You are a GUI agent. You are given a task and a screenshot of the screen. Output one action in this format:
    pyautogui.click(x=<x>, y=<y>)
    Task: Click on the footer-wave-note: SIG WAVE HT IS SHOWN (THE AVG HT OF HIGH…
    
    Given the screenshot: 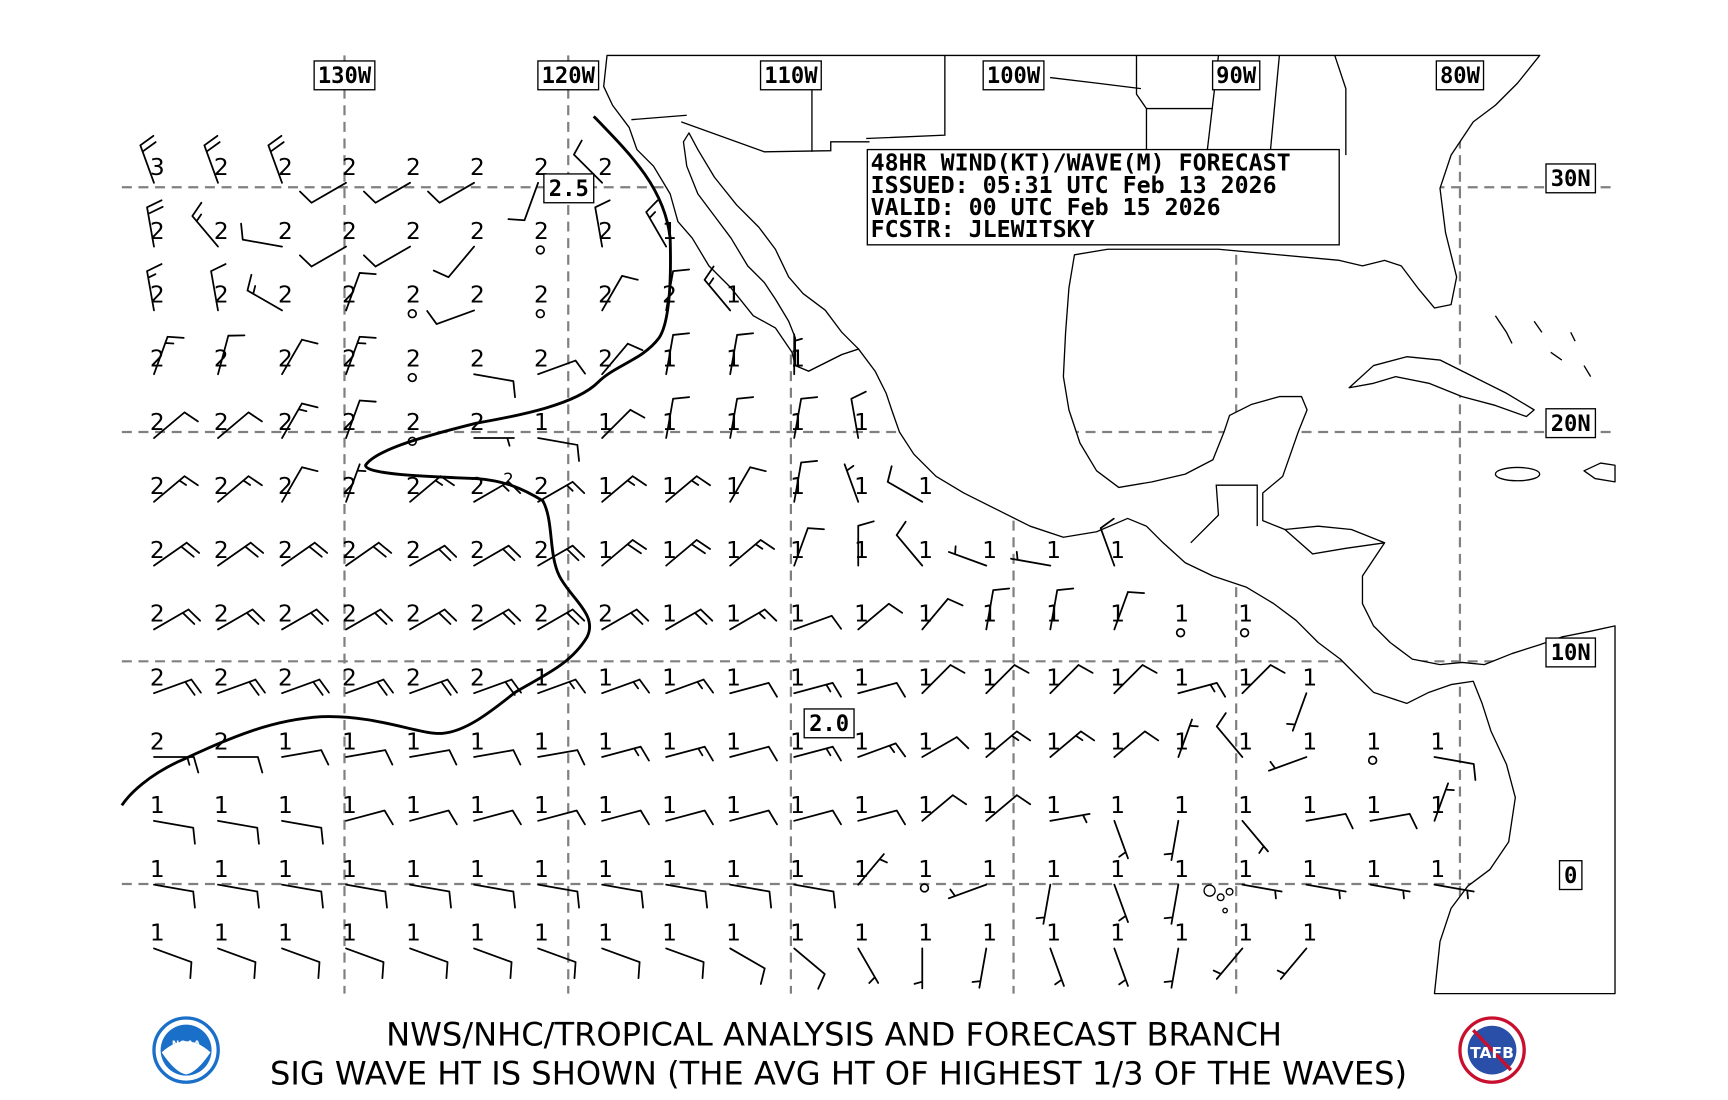 What is the action you would take?
    pyautogui.click(x=838, y=1073)
    